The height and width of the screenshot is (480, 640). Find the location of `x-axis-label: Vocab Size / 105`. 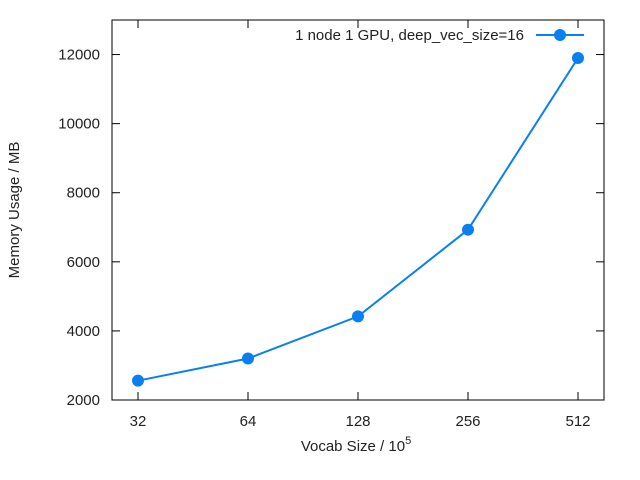

x-axis-label: Vocab Size / 105 is located at coordinates (356, 445).